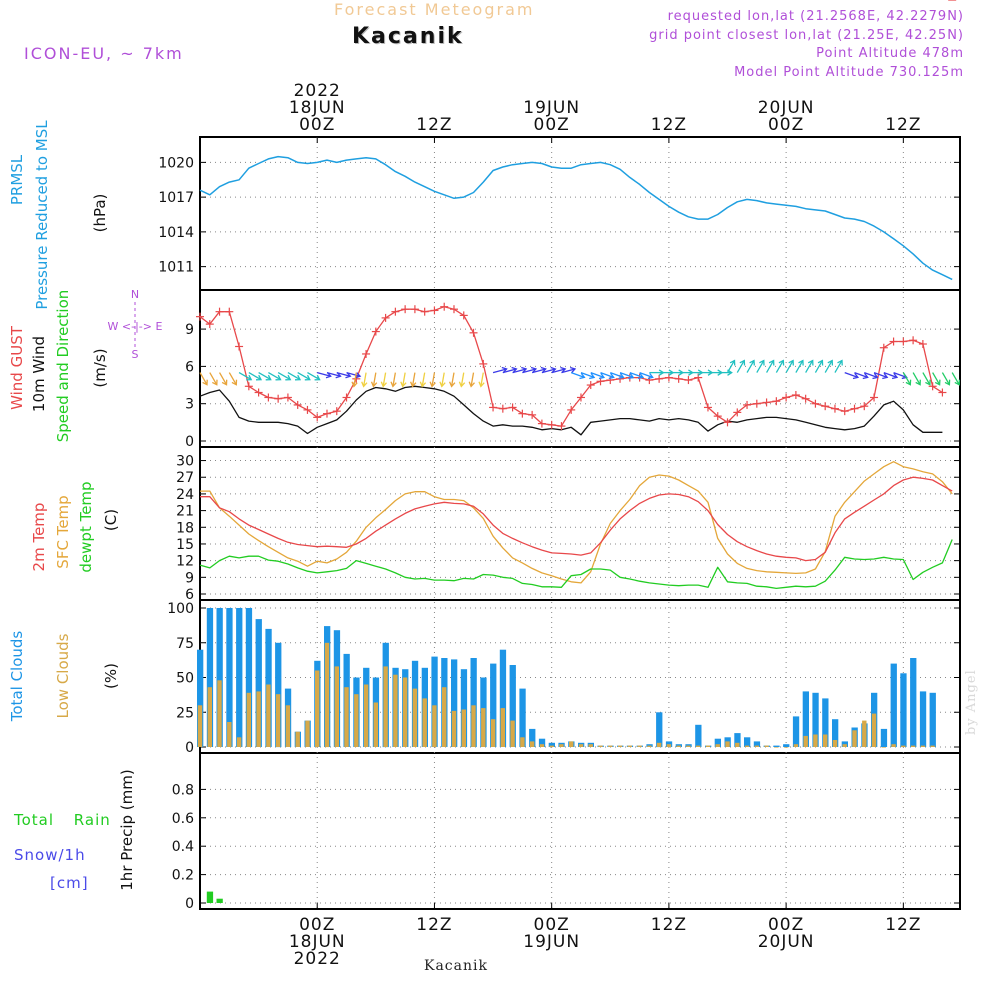 The height and width of the screenshot is (1000, 1000). Describe the element at coordinates (104, 53) in the screenshot. I see `model-name: ICON-EU, ~ 7km` at that location.